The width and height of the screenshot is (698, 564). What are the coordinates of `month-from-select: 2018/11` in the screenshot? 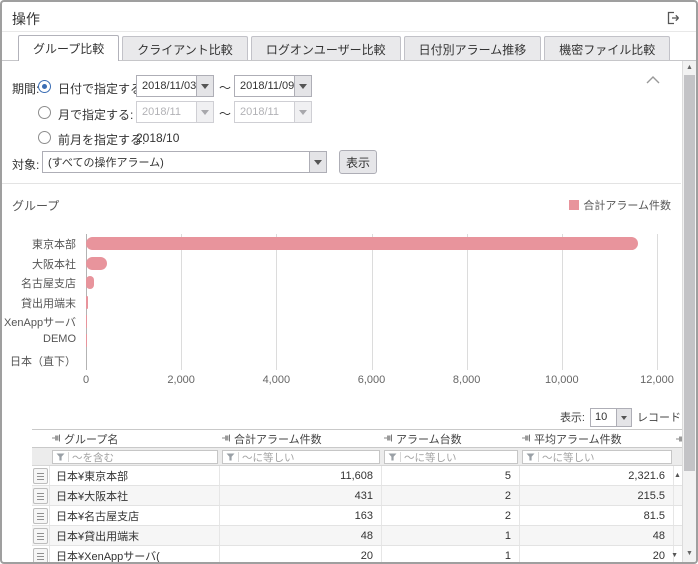 It's located at (175, 112).